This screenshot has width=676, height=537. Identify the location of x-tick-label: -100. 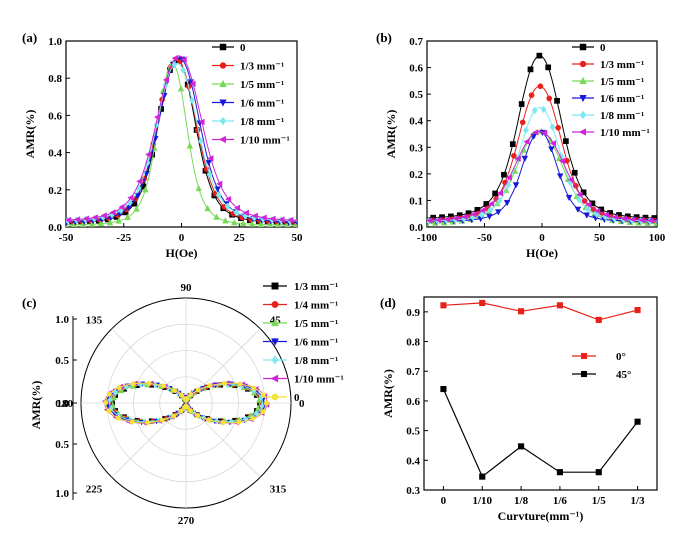
(427, 238).